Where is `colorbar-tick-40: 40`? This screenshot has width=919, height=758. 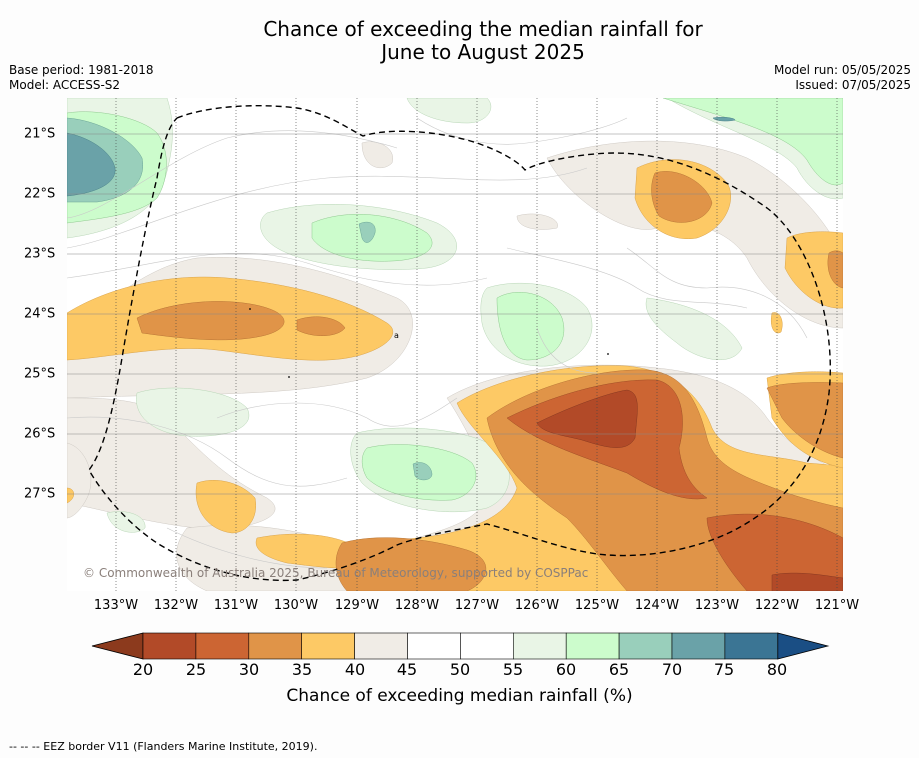
colorbar-tick-40: 40 is located at coordinates (355, 669).